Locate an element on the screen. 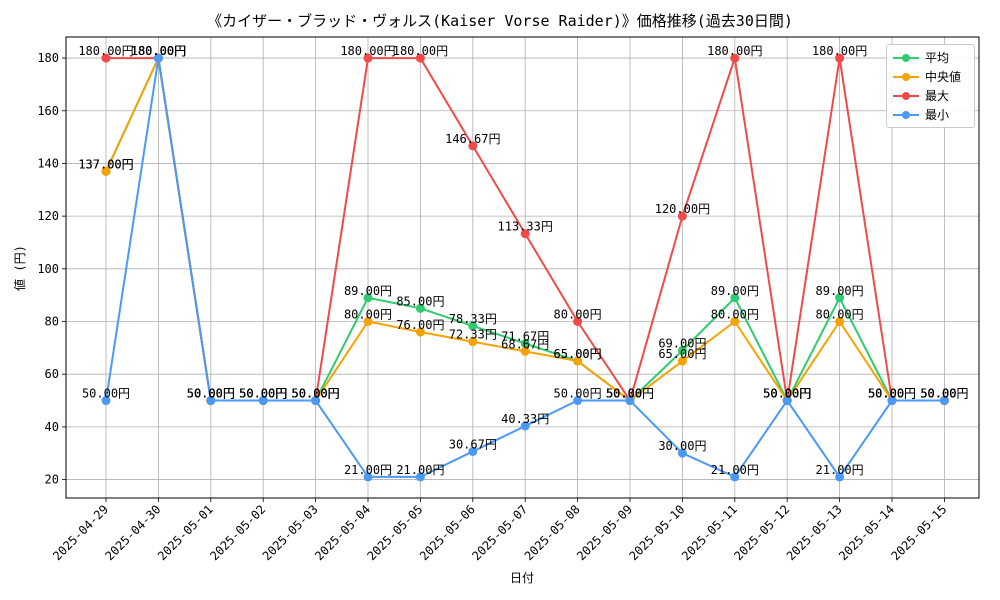  y-tick-label: 20 is located at coordinates (52, 480).